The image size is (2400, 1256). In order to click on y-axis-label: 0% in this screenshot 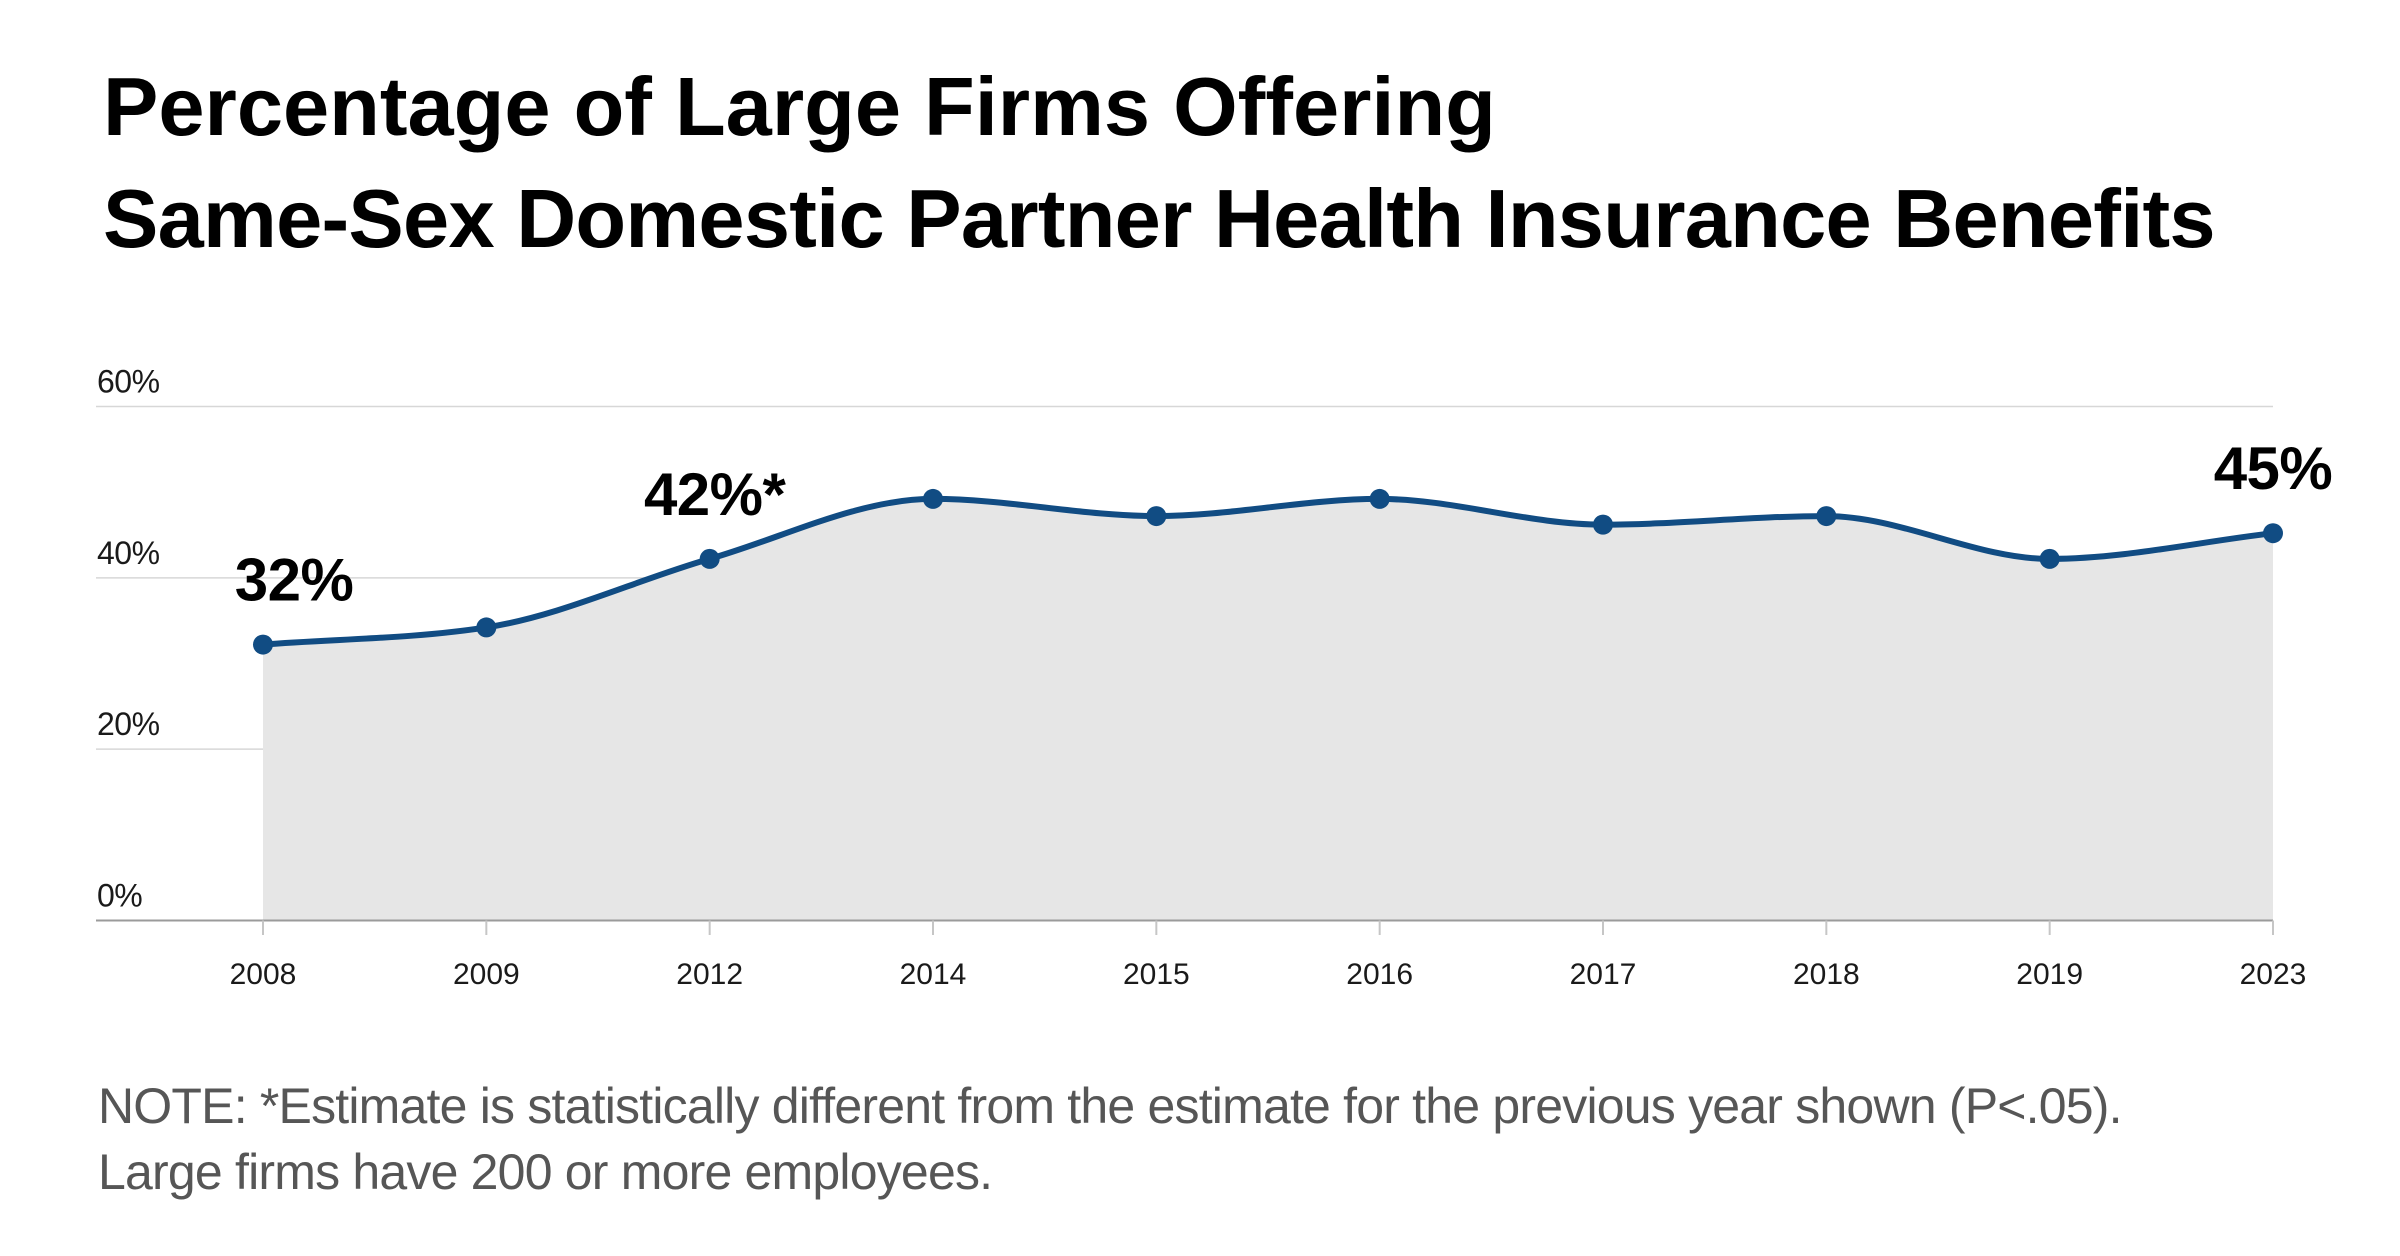, I will do `click(119, 896)`.